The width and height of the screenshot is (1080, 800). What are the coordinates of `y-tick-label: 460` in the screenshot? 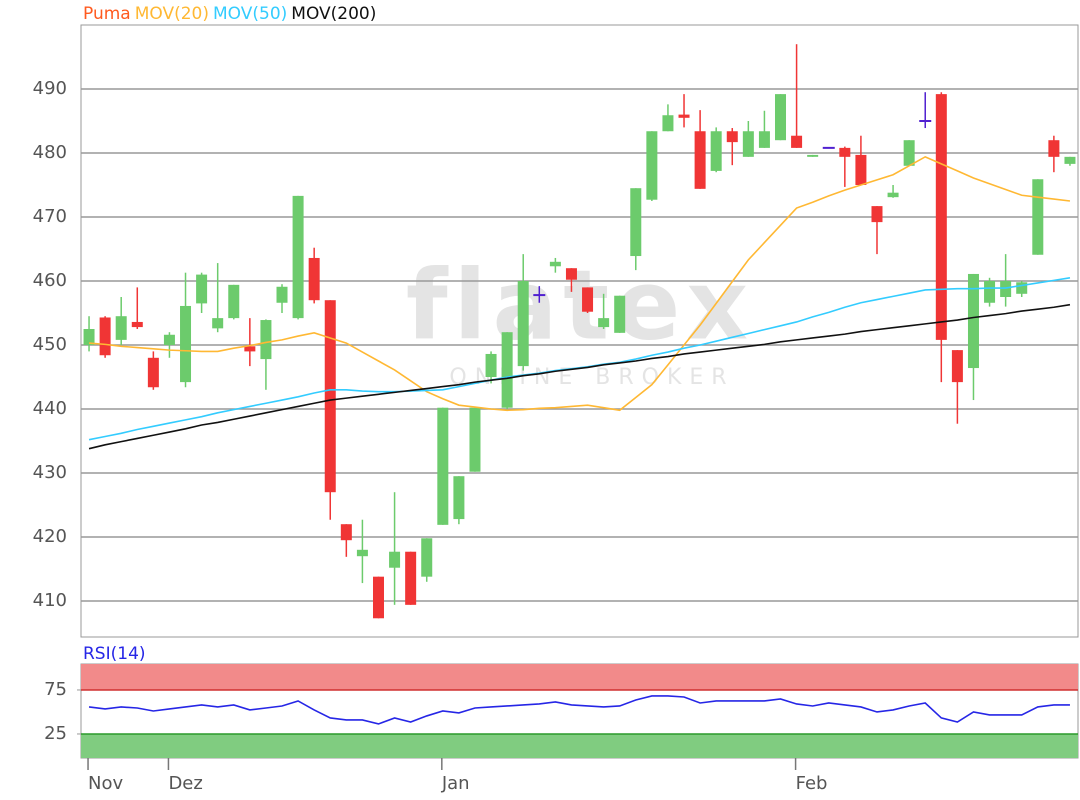 It's located at (50, 280).